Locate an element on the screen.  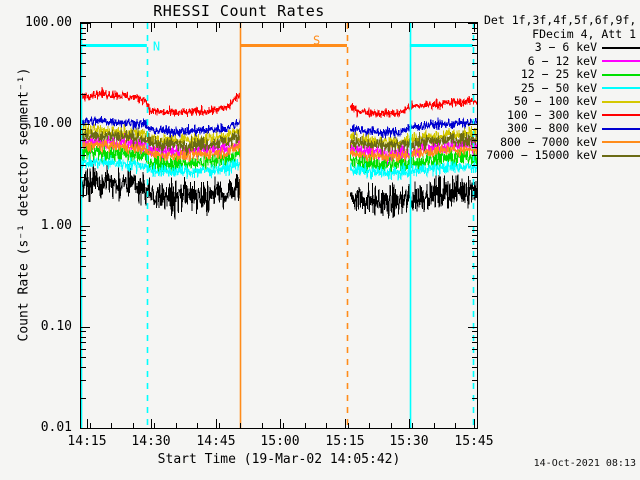
legend-item: 12 − 25 keV is located at coordinates (562, 74).